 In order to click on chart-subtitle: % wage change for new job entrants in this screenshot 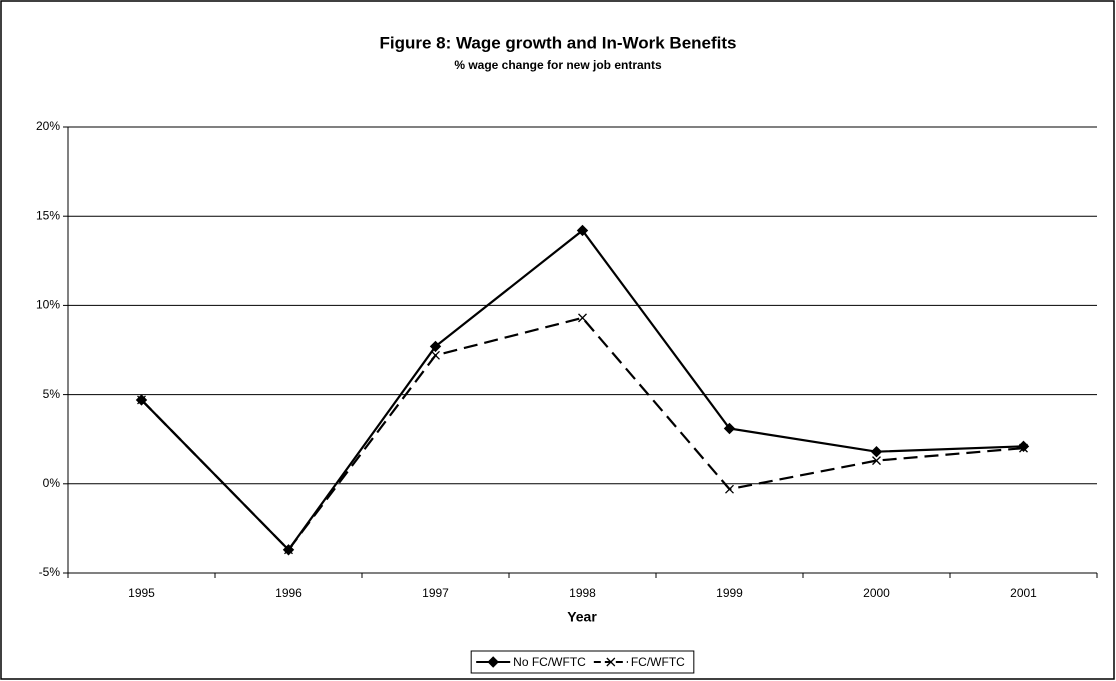, I will do `click(558, 65)`.